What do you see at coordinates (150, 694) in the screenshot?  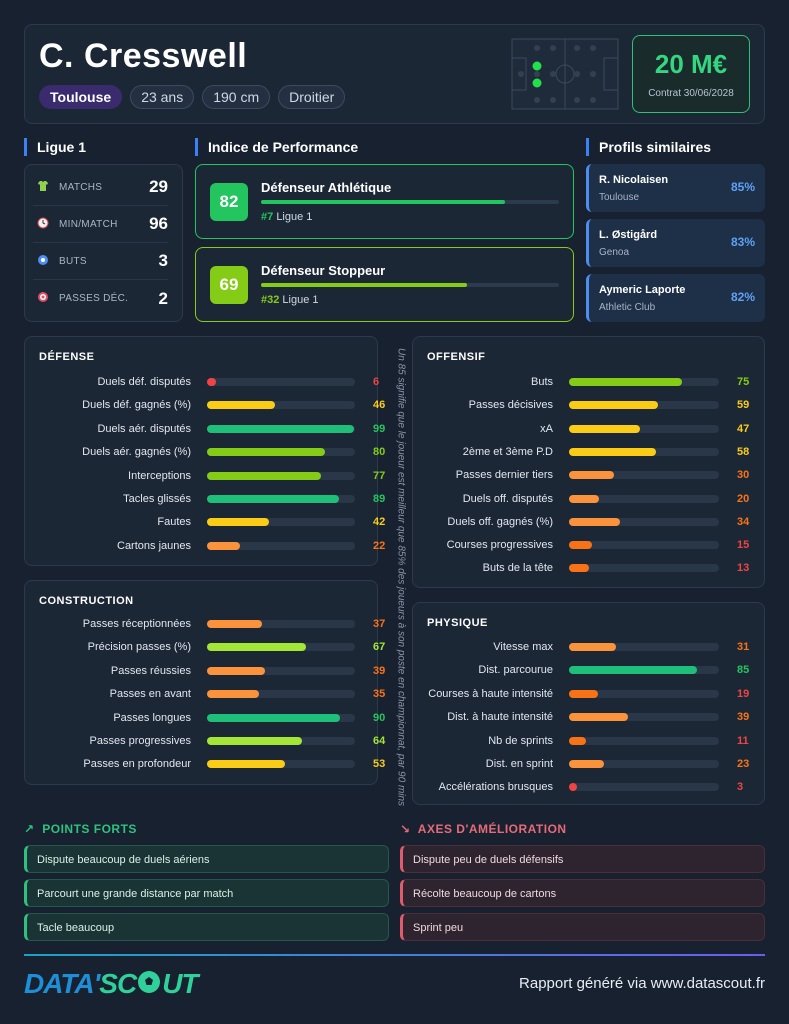 I see `metric-label: Passes en avant` at bounding box center [150, 694].